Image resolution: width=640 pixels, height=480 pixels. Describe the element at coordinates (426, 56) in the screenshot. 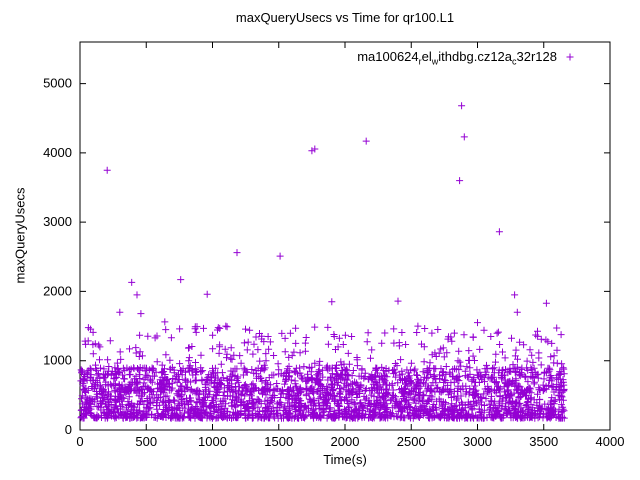

I see `legend-text-part: el` at that location.